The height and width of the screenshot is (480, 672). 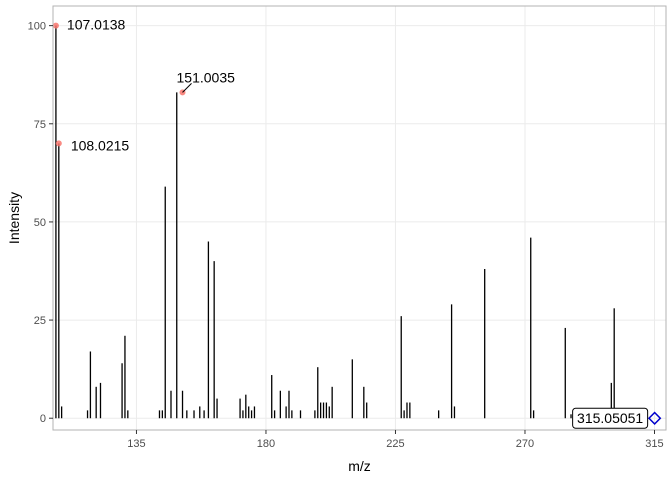 What do you see at coordinates (654, 444) in the screenshot?
I see `x-tick-label: 315` at bounding box center [654, 444].